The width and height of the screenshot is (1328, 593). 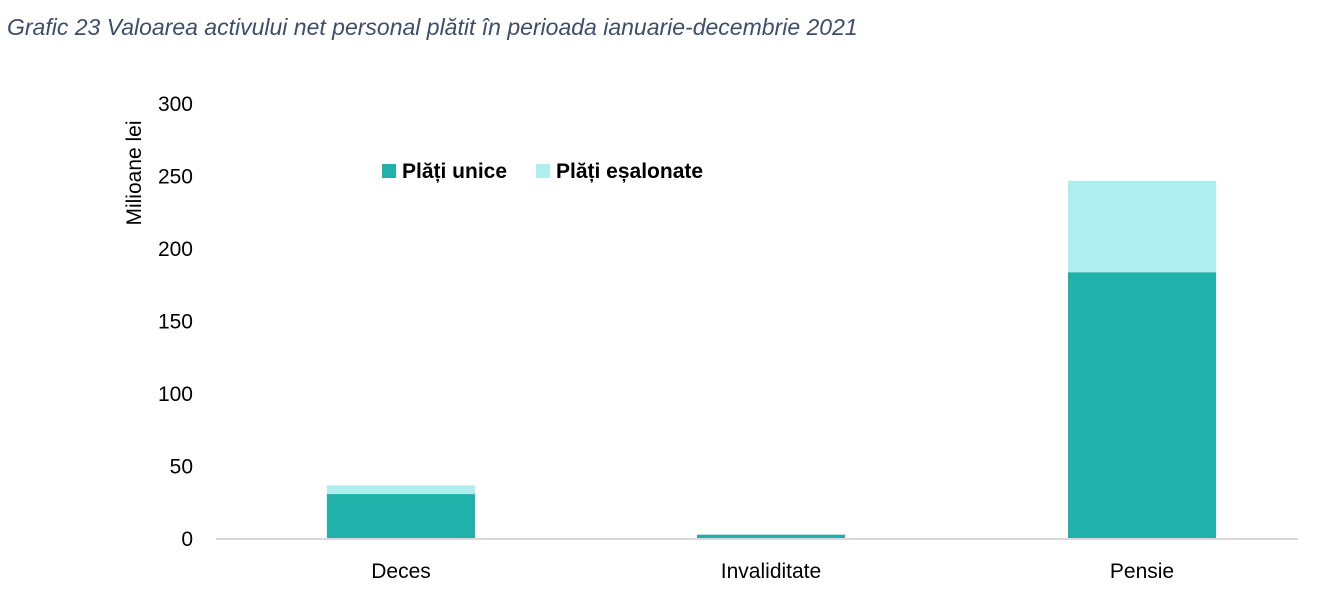 I want to click on y-tick-label: 0, so click(x=187, y=539).